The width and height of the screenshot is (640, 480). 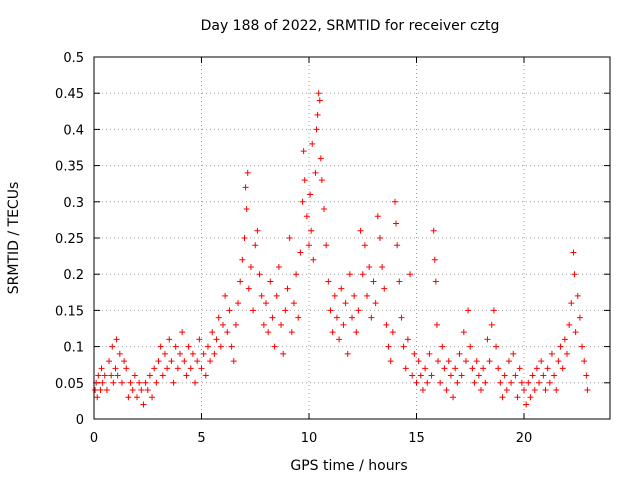 What do you see at coordinates (73, 58) in the screenshot?
I see `y-tick-label: 0.5` at bounding box center [73, 58].